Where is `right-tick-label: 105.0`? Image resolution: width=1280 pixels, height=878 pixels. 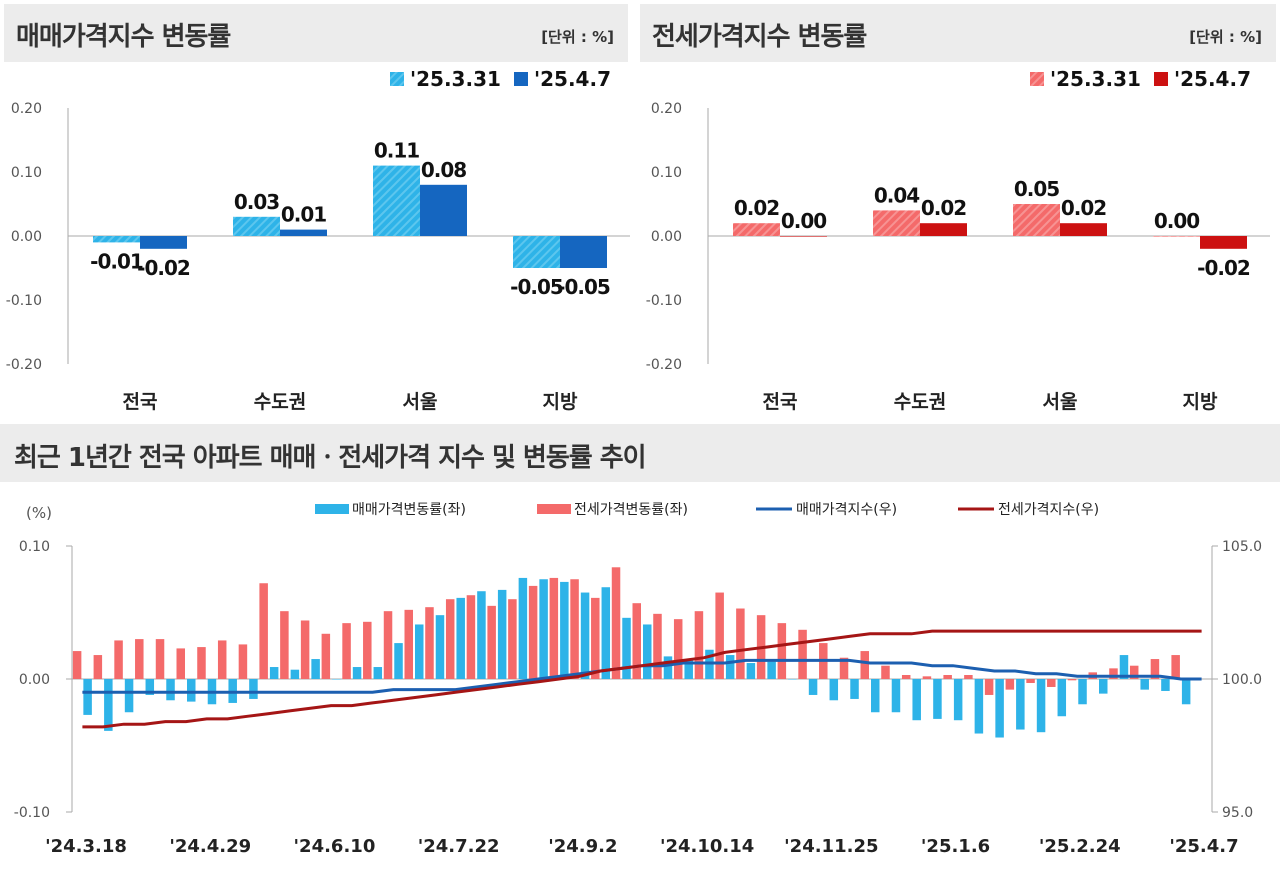
right-tick-label: 105.0 is located at coordinates (1242, 547).